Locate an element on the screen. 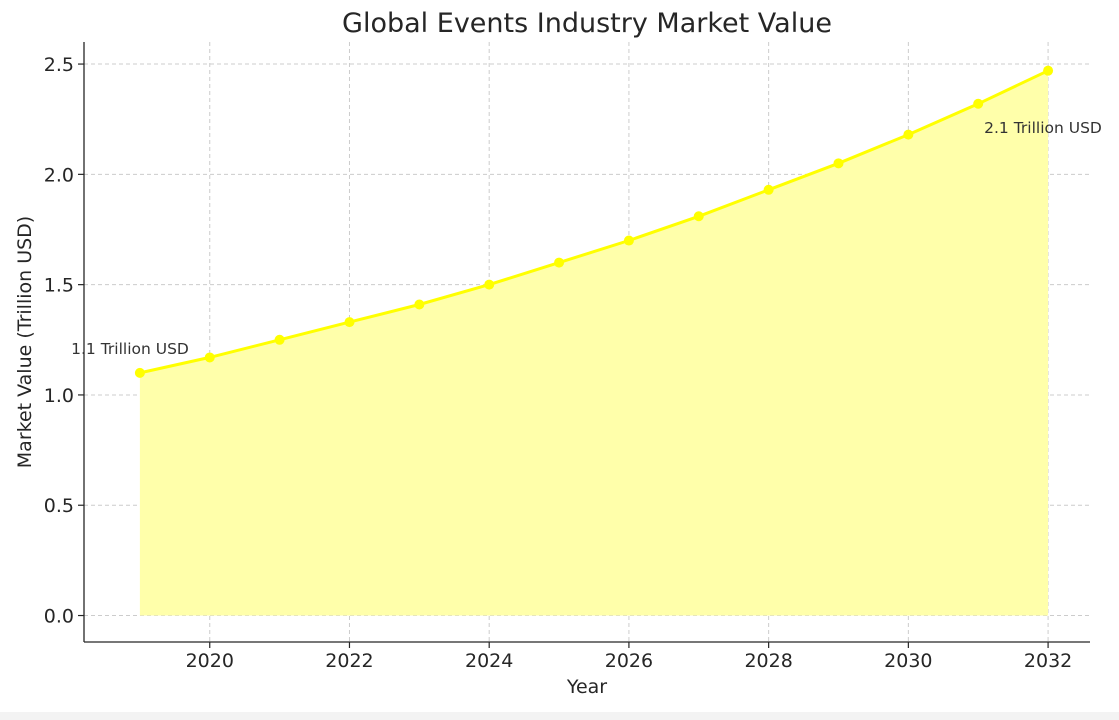  y-tick-label: 0.0 is located at coordinates (59, 617).